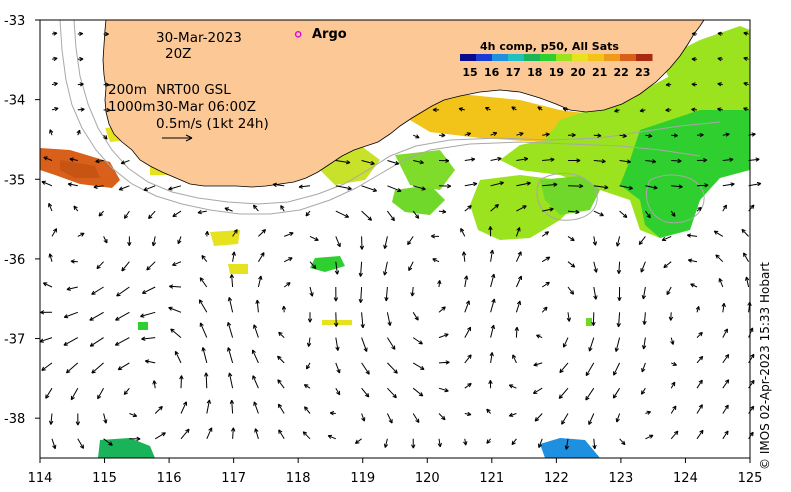 This screenshot has height=492, width=791. Describe the element at coordinates (534, 72) in the screenshot. I see `colorbar-label: 18` at that location.